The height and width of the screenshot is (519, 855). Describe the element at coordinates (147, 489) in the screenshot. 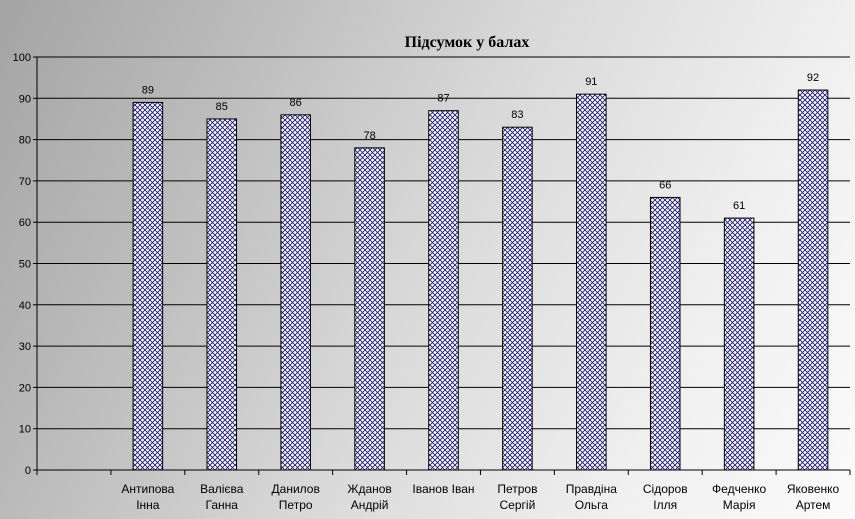

I see `x-tick-label: Антипова` at that location.